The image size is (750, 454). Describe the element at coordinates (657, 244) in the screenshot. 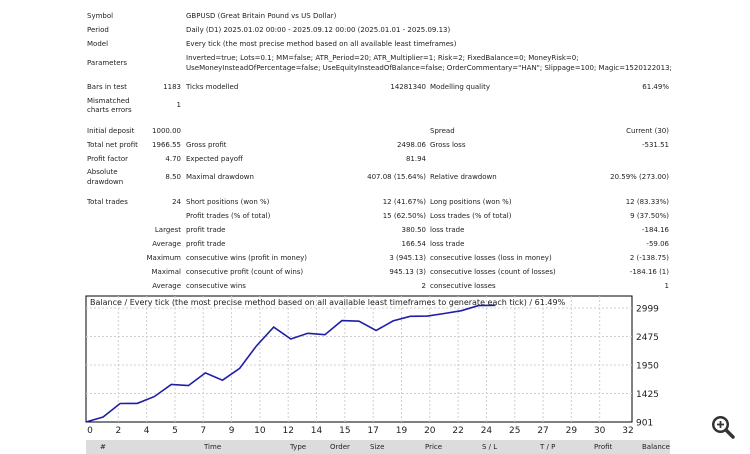

I see `average-loss-trade-value: -59.06` at that location.